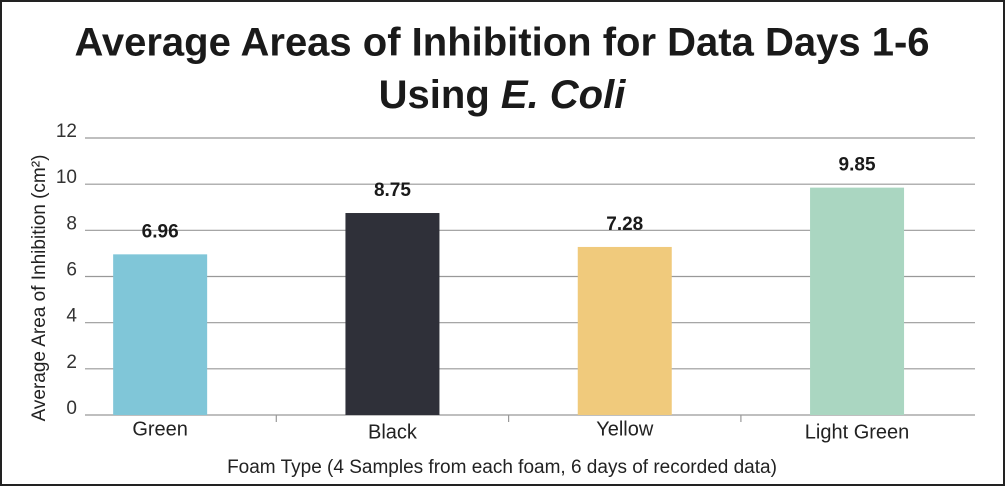  Describe the element at coordinates (392, 190) in the screenshot. I see `data-label: 8.75` at that location.